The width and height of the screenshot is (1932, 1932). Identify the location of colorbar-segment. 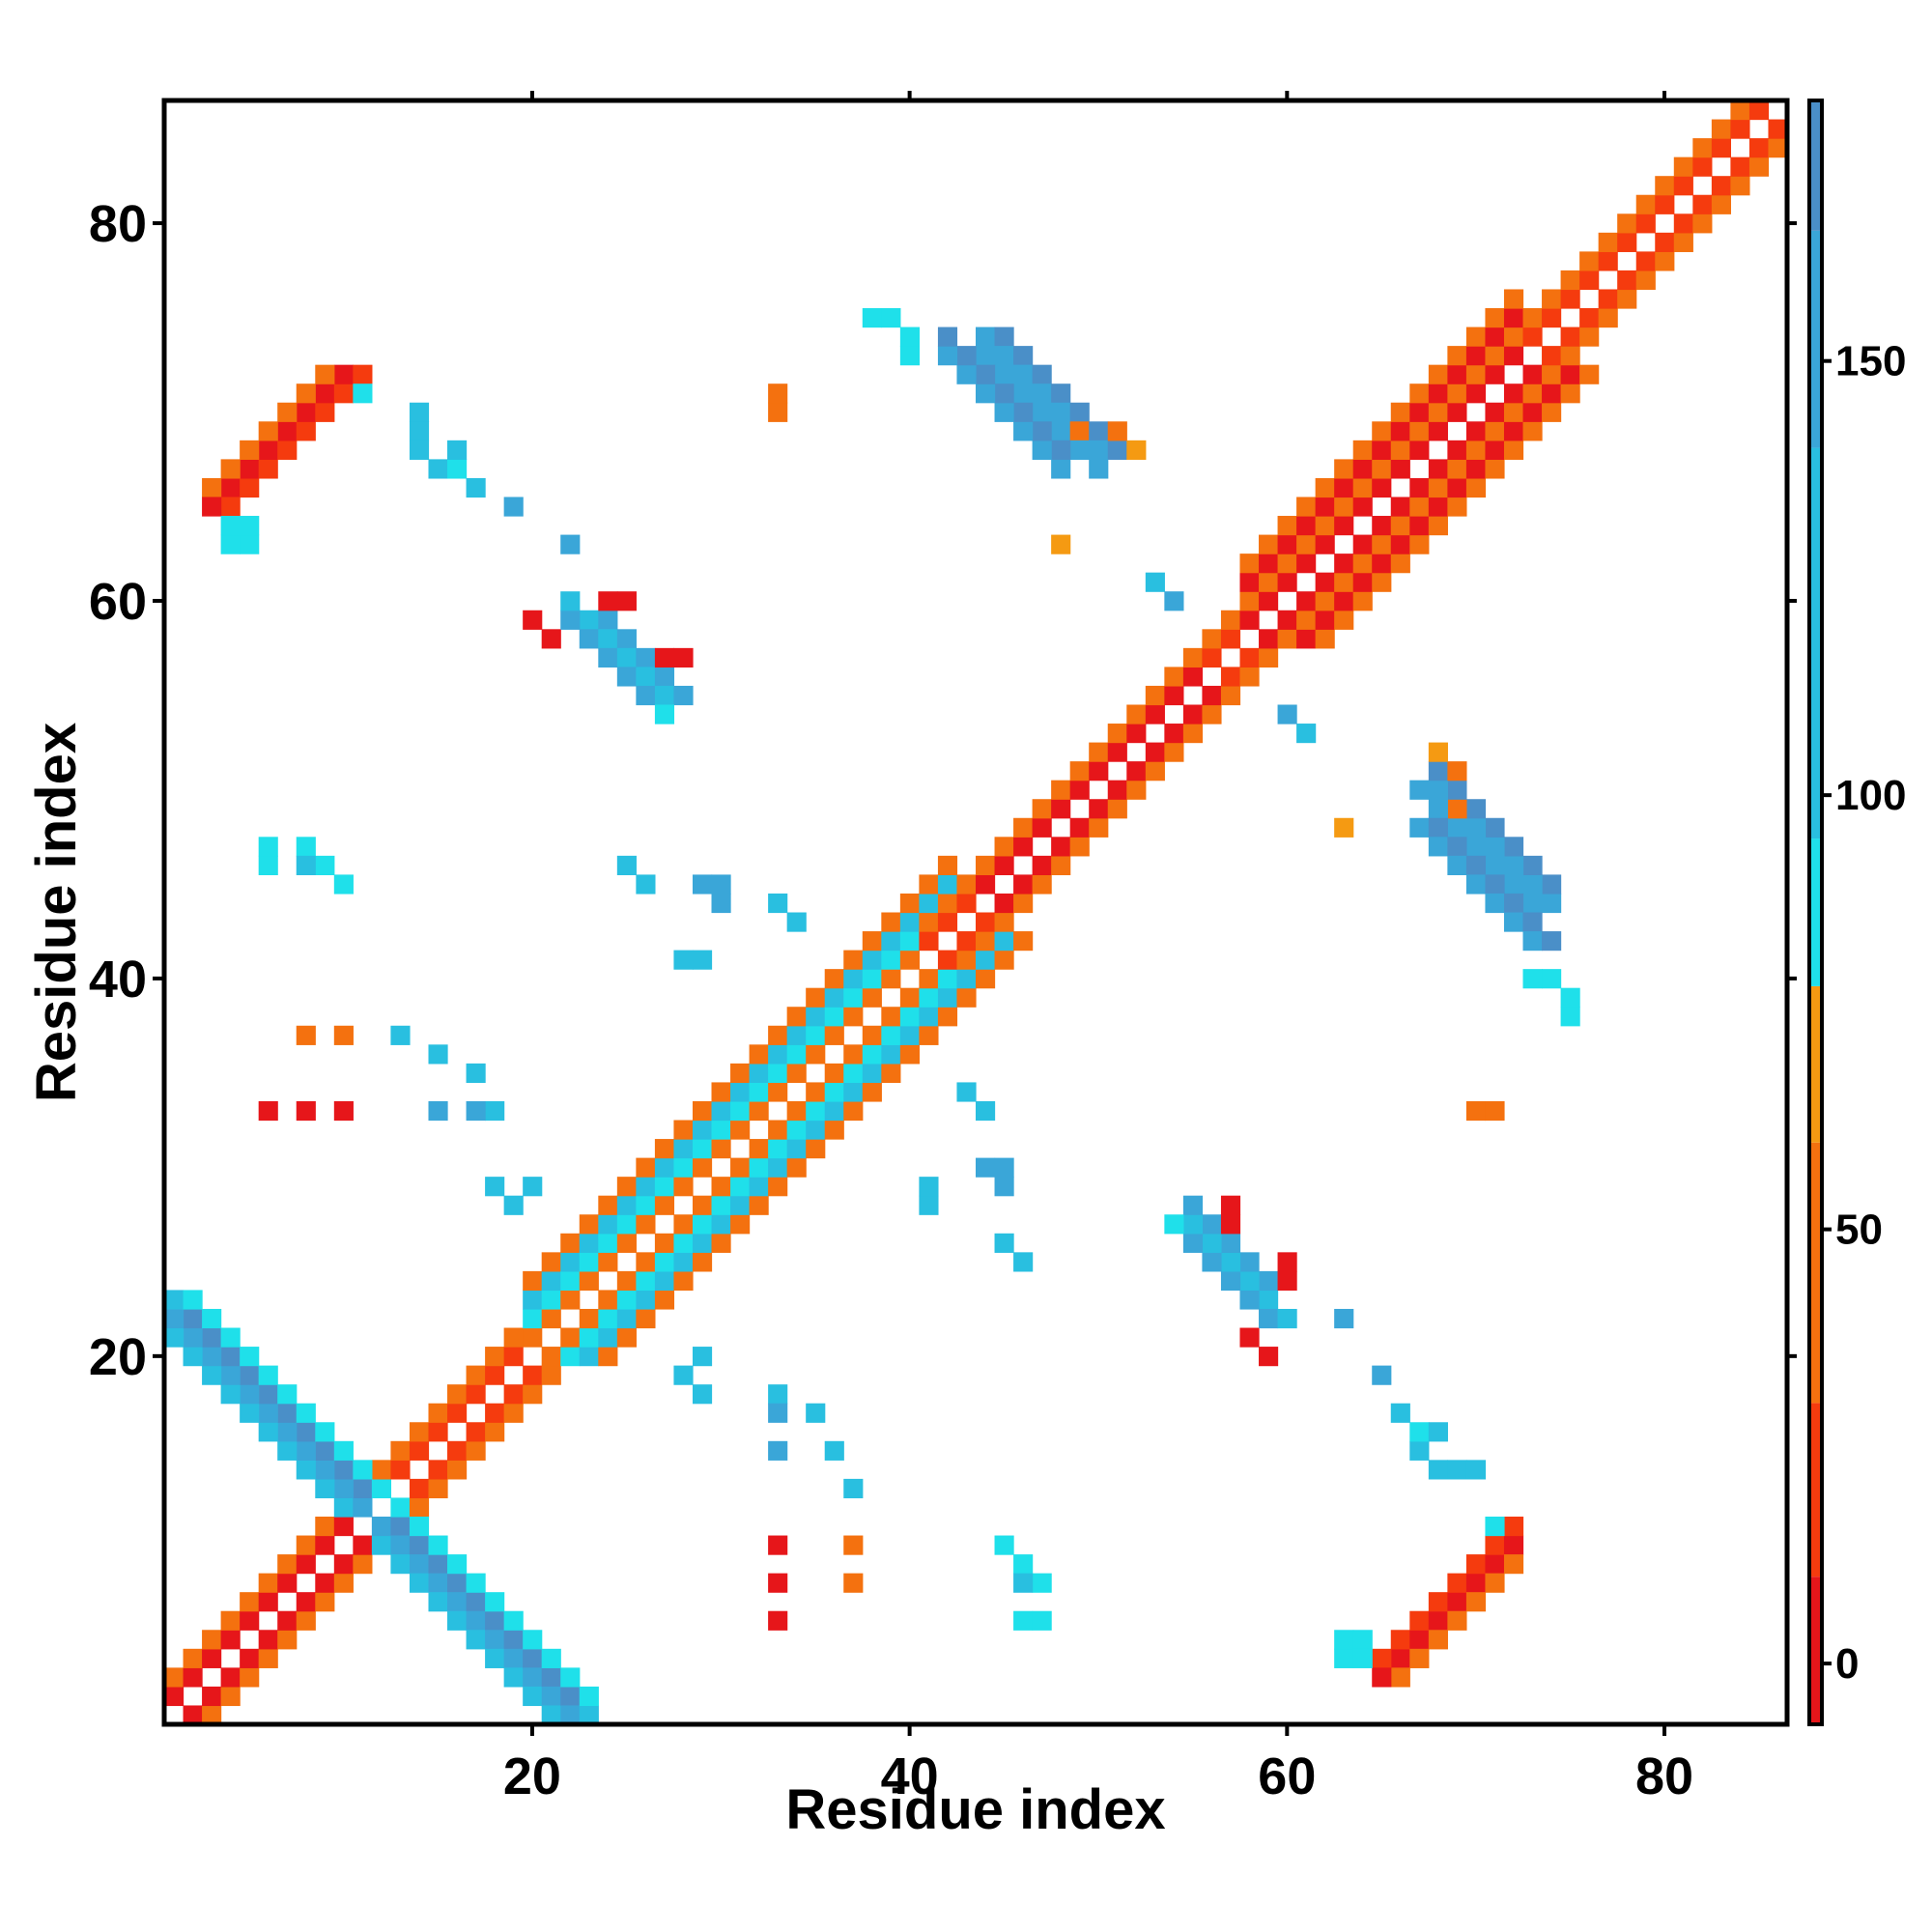
(1815, 643).